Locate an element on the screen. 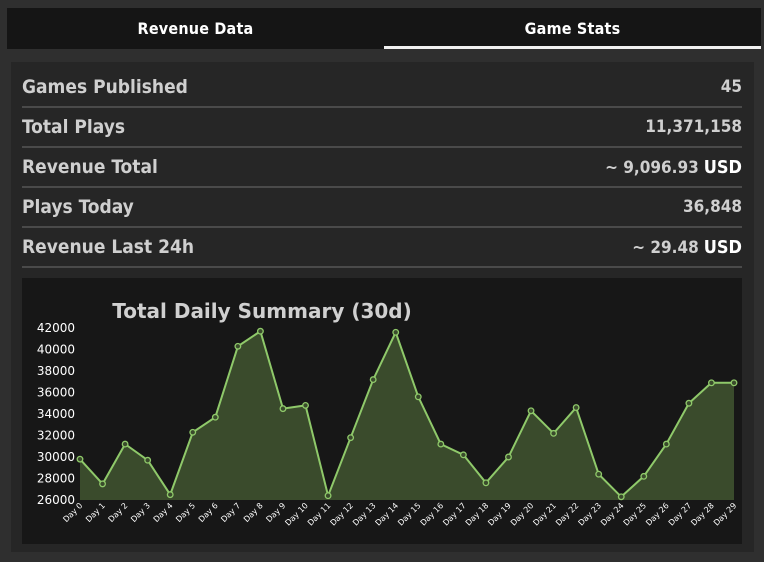  tab-bar: Revenue Data Game Stats is located at coordinates (384, 28).